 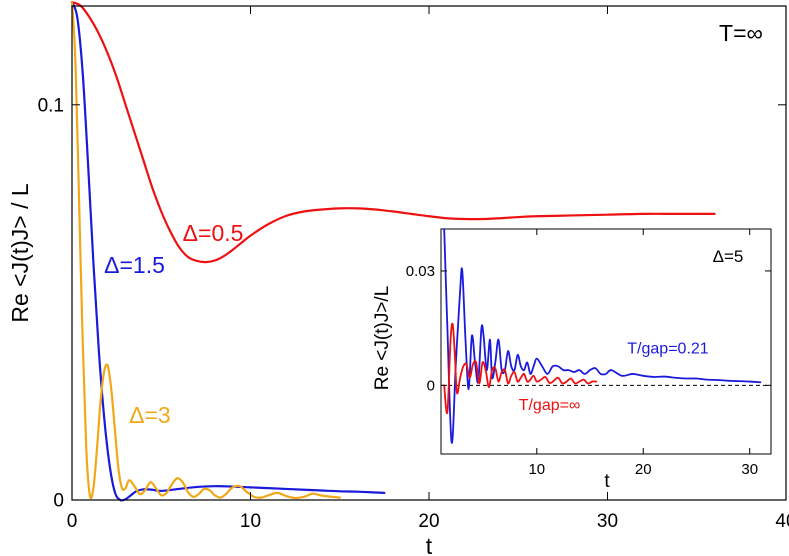 I want to click on main-y-tick-label: 0.1, so click(x=51, y=105).